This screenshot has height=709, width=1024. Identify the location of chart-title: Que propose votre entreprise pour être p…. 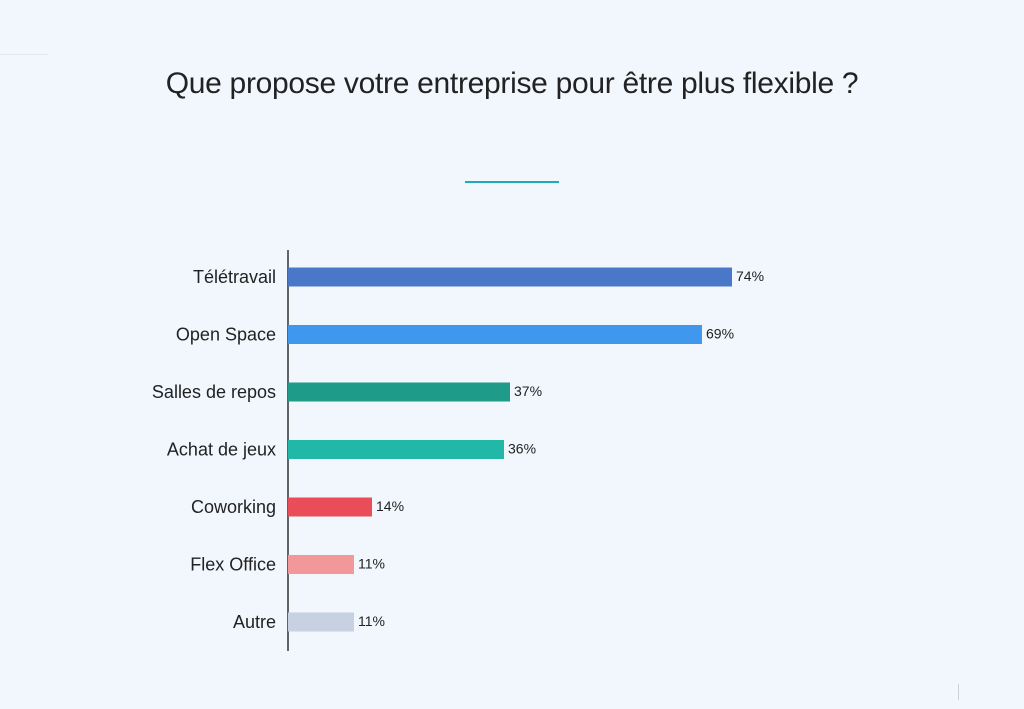
(512, 83).